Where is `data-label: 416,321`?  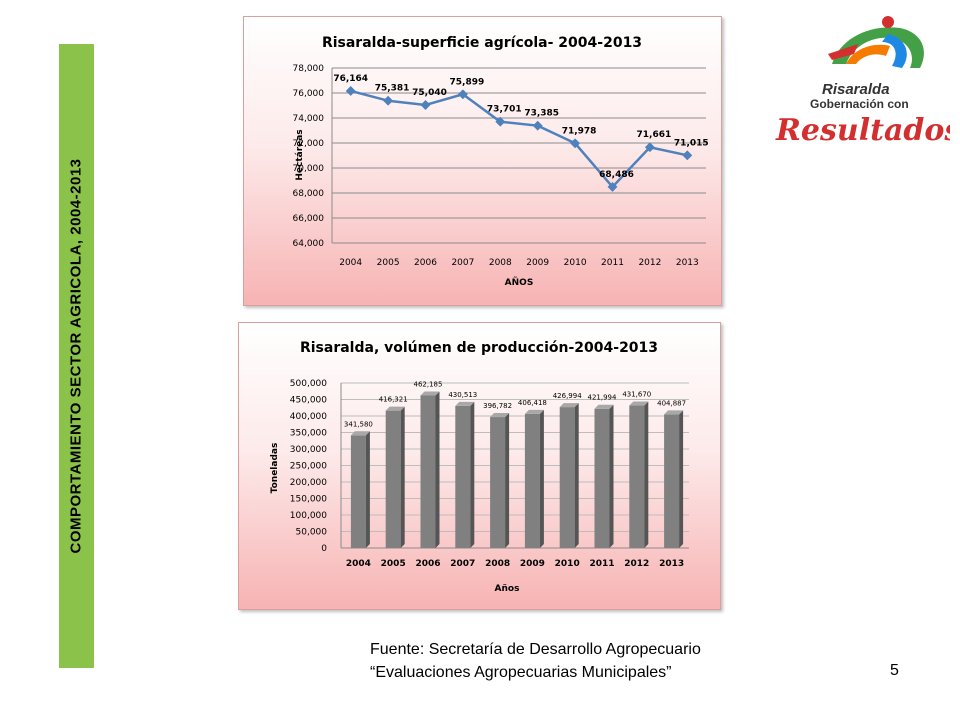 data-label: 416,321 is located at coordinates (393, 400).